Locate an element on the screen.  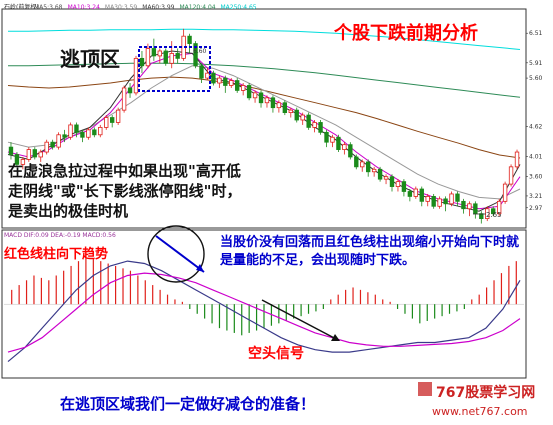
watermark-logo: 767股票学习网 www.net767.com is located at coordinates (476, 400).